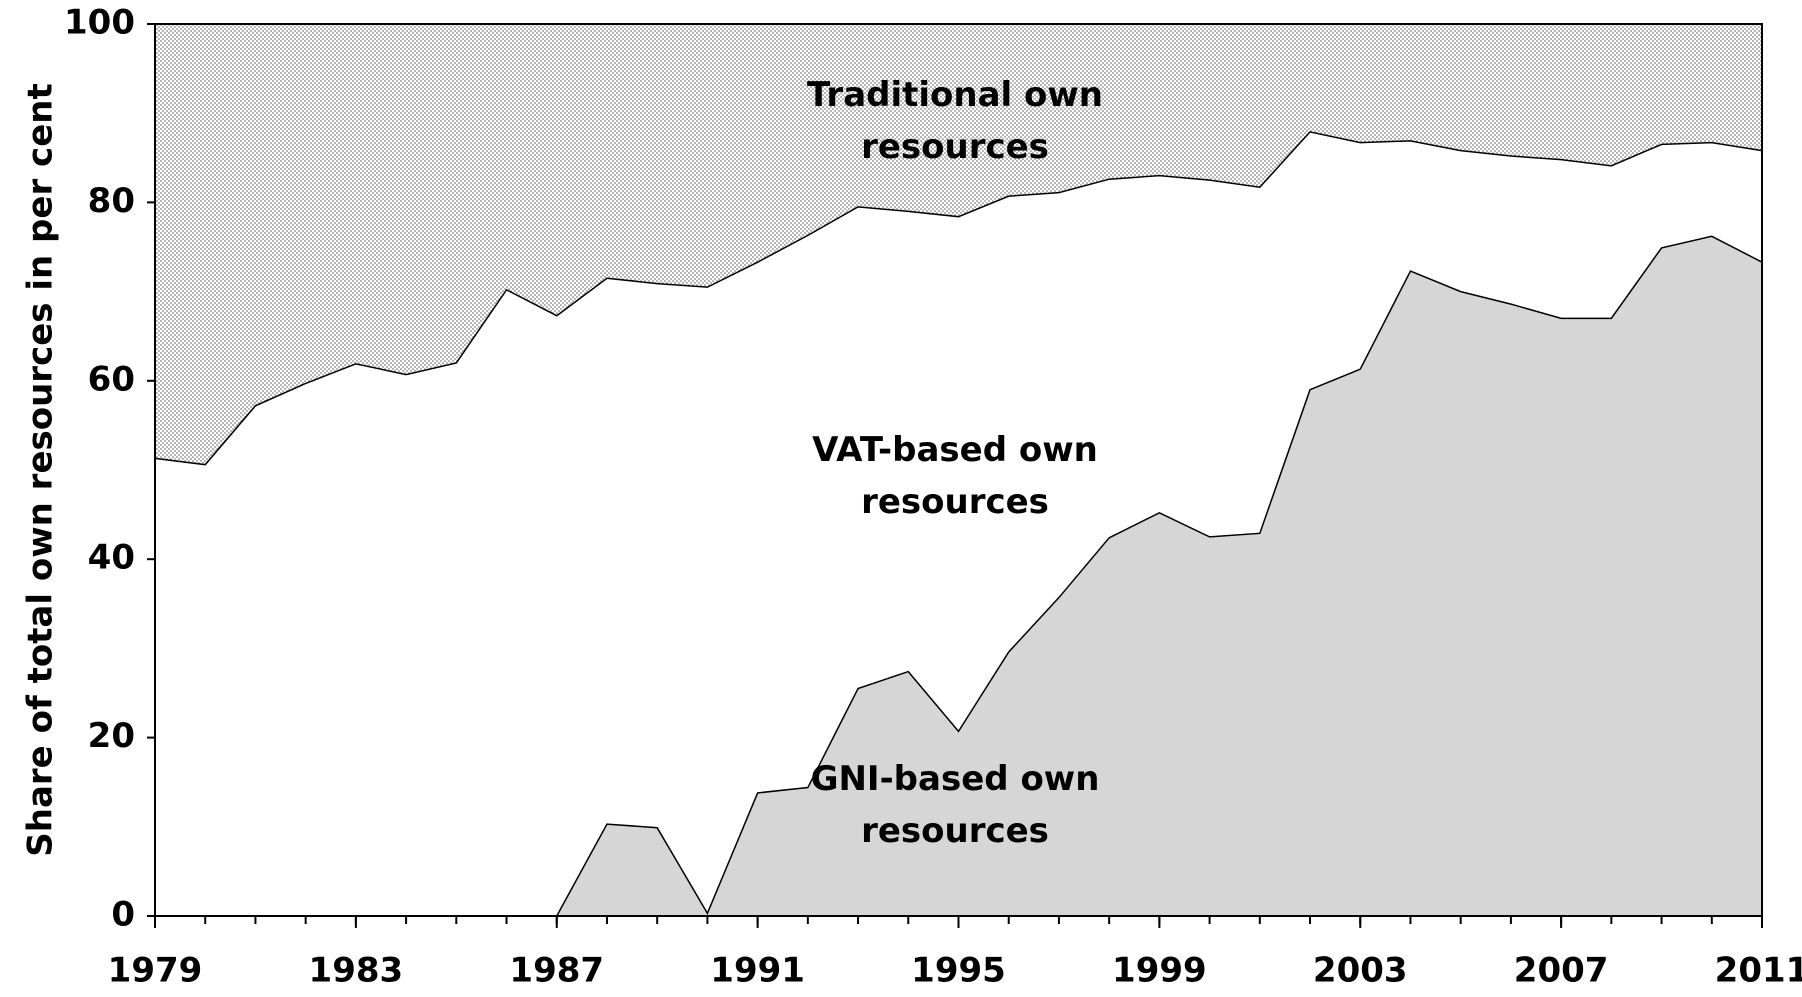 The image size is (1802, 997). Describe the element at coordinates (1758, 971) in the screenshot. I see `x-tick-label: 2011` at that location.